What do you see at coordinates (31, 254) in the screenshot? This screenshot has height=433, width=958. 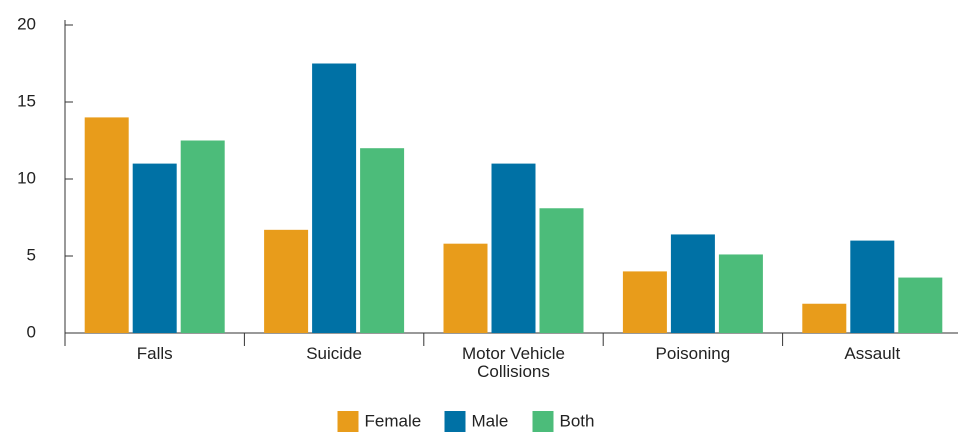 I see `y-tick-label: 5` at bounding box center [31, 254].